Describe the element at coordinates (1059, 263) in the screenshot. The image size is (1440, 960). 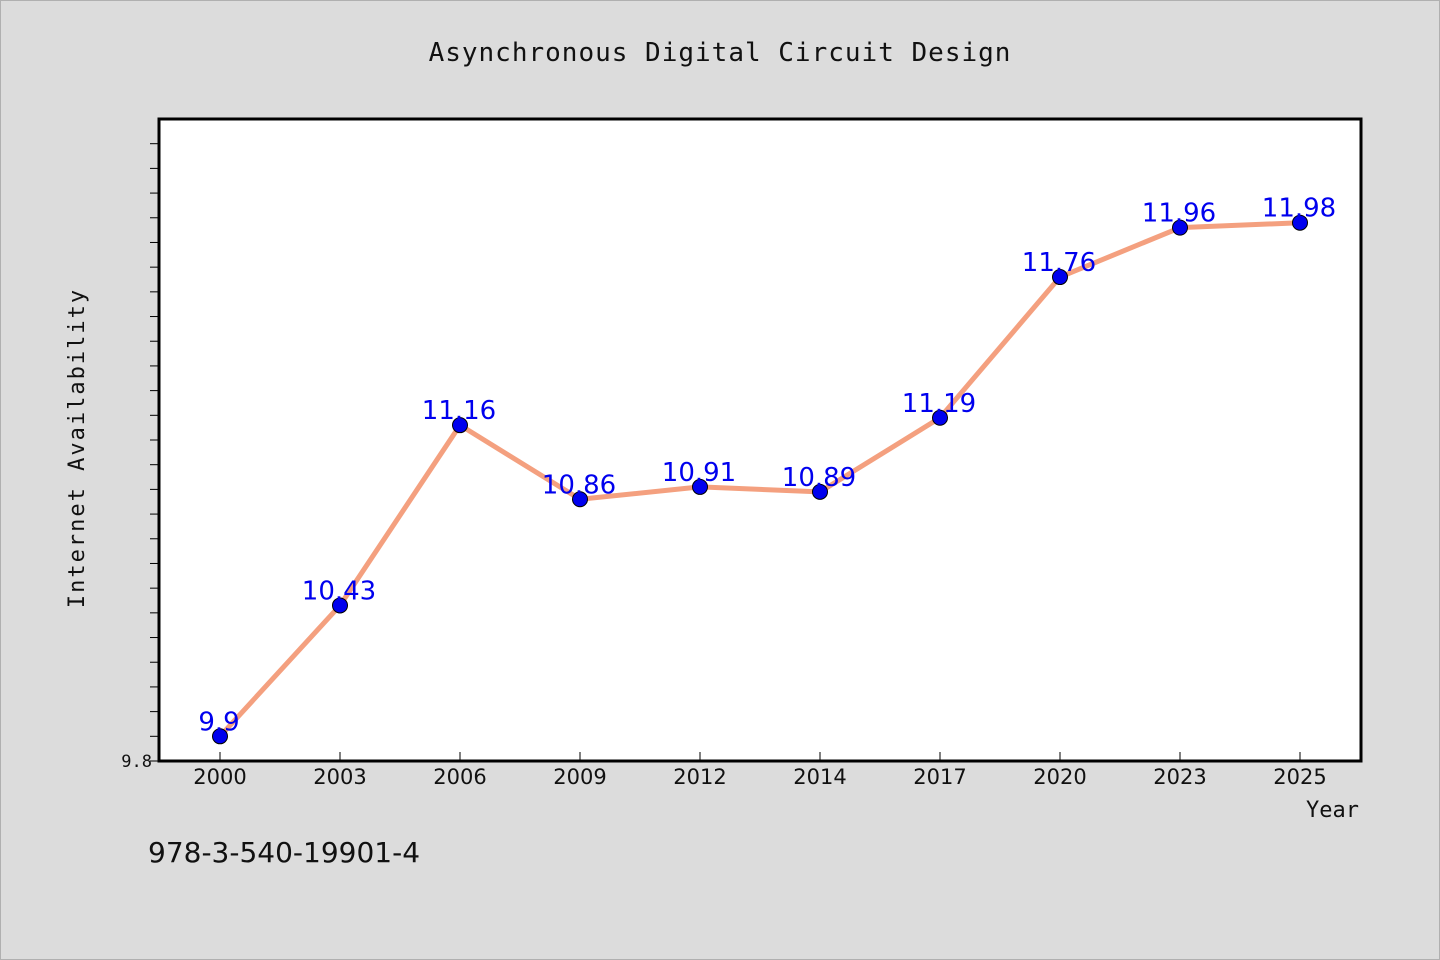
I see `data-label: 11.76` at that location.